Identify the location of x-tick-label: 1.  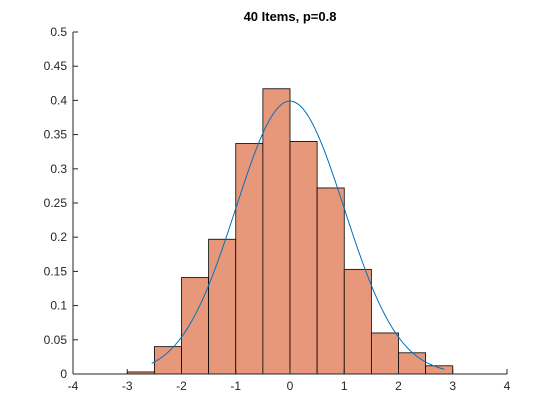
(344, 386).